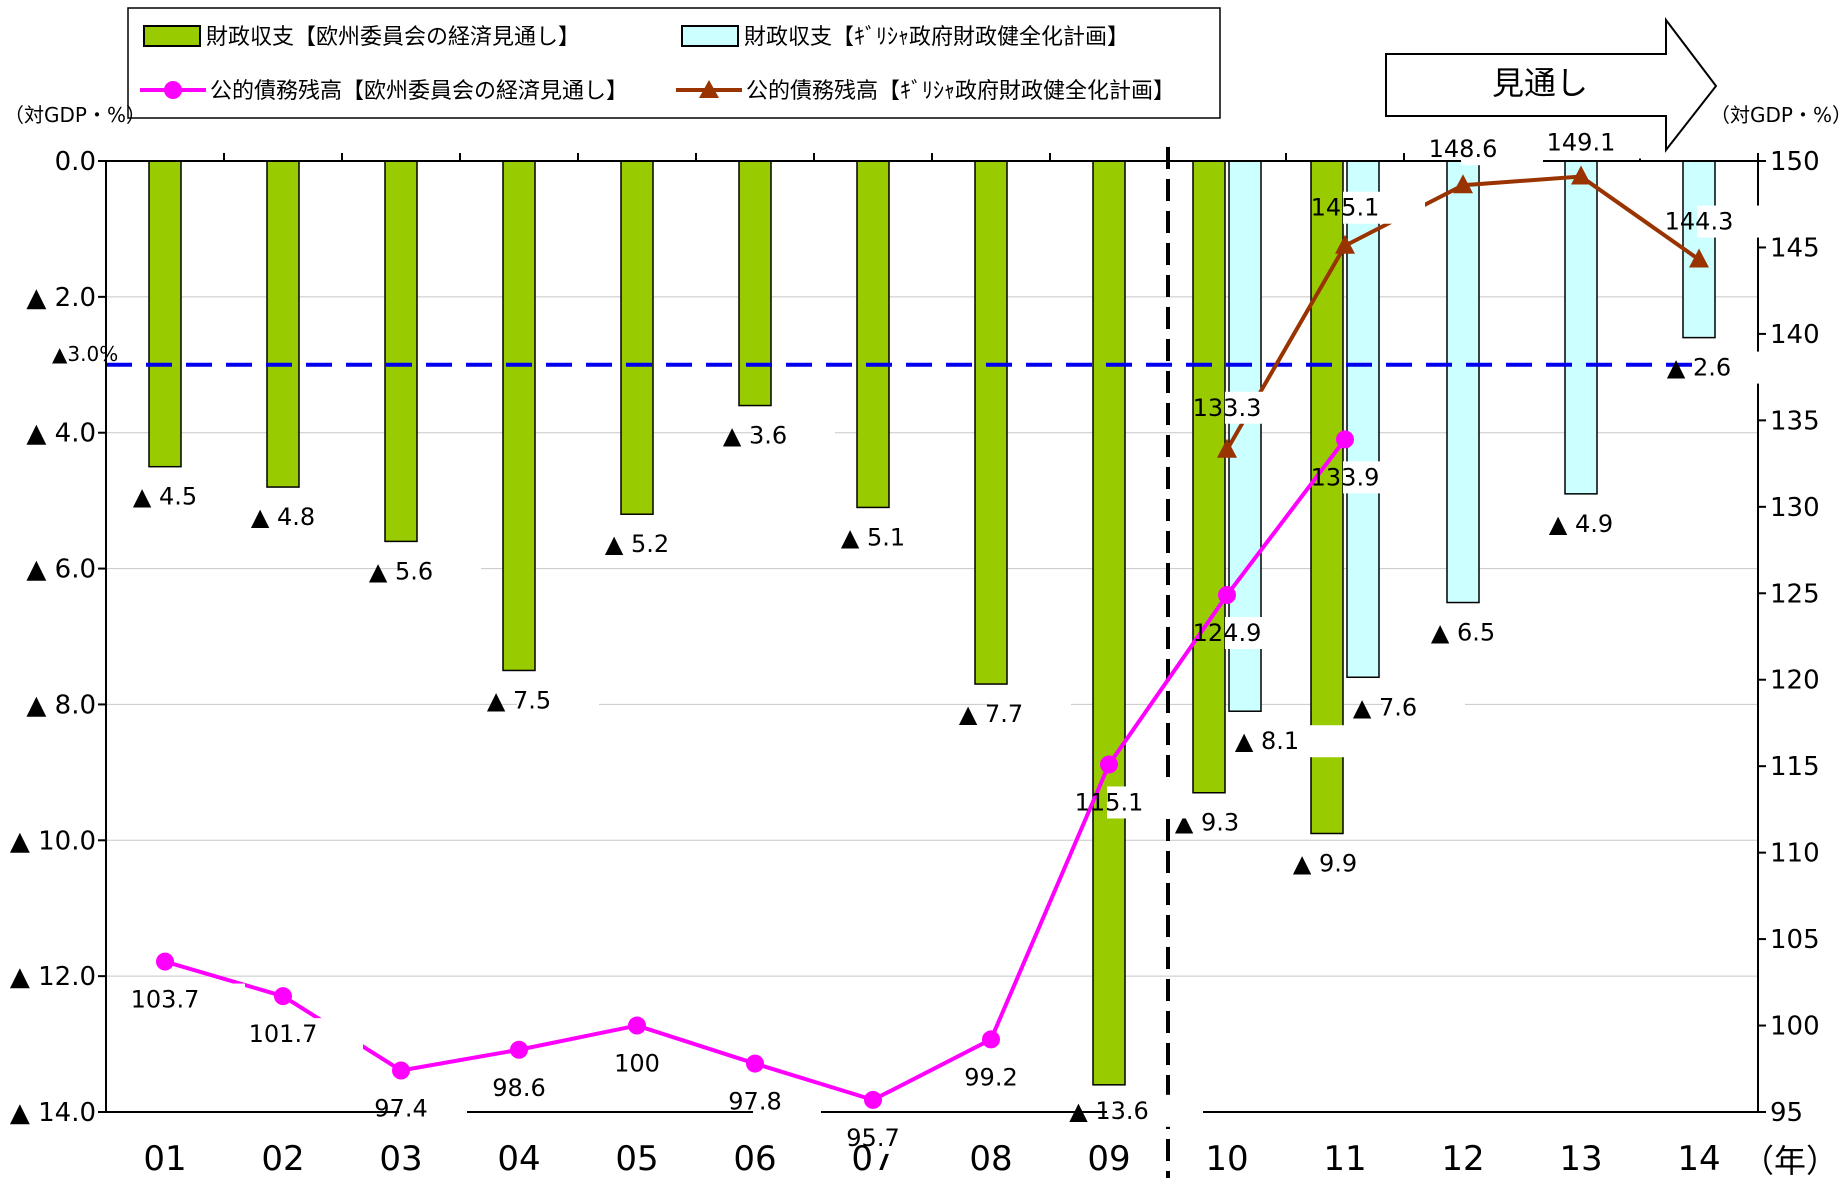 Image resolution: width=1840 pixels, height=1183 pixels. I want to click on legend-label-line-eu: 公的債務残高【欧州委員会の経済見通し】, so click(419, 91).